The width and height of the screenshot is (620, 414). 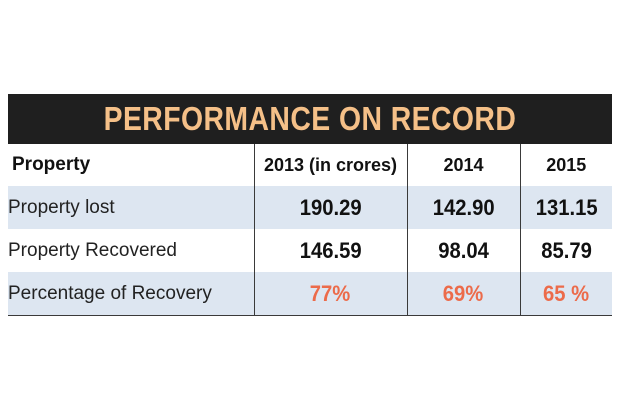 I want to click on cell-value: 142.90, so click(x=463, y=207).